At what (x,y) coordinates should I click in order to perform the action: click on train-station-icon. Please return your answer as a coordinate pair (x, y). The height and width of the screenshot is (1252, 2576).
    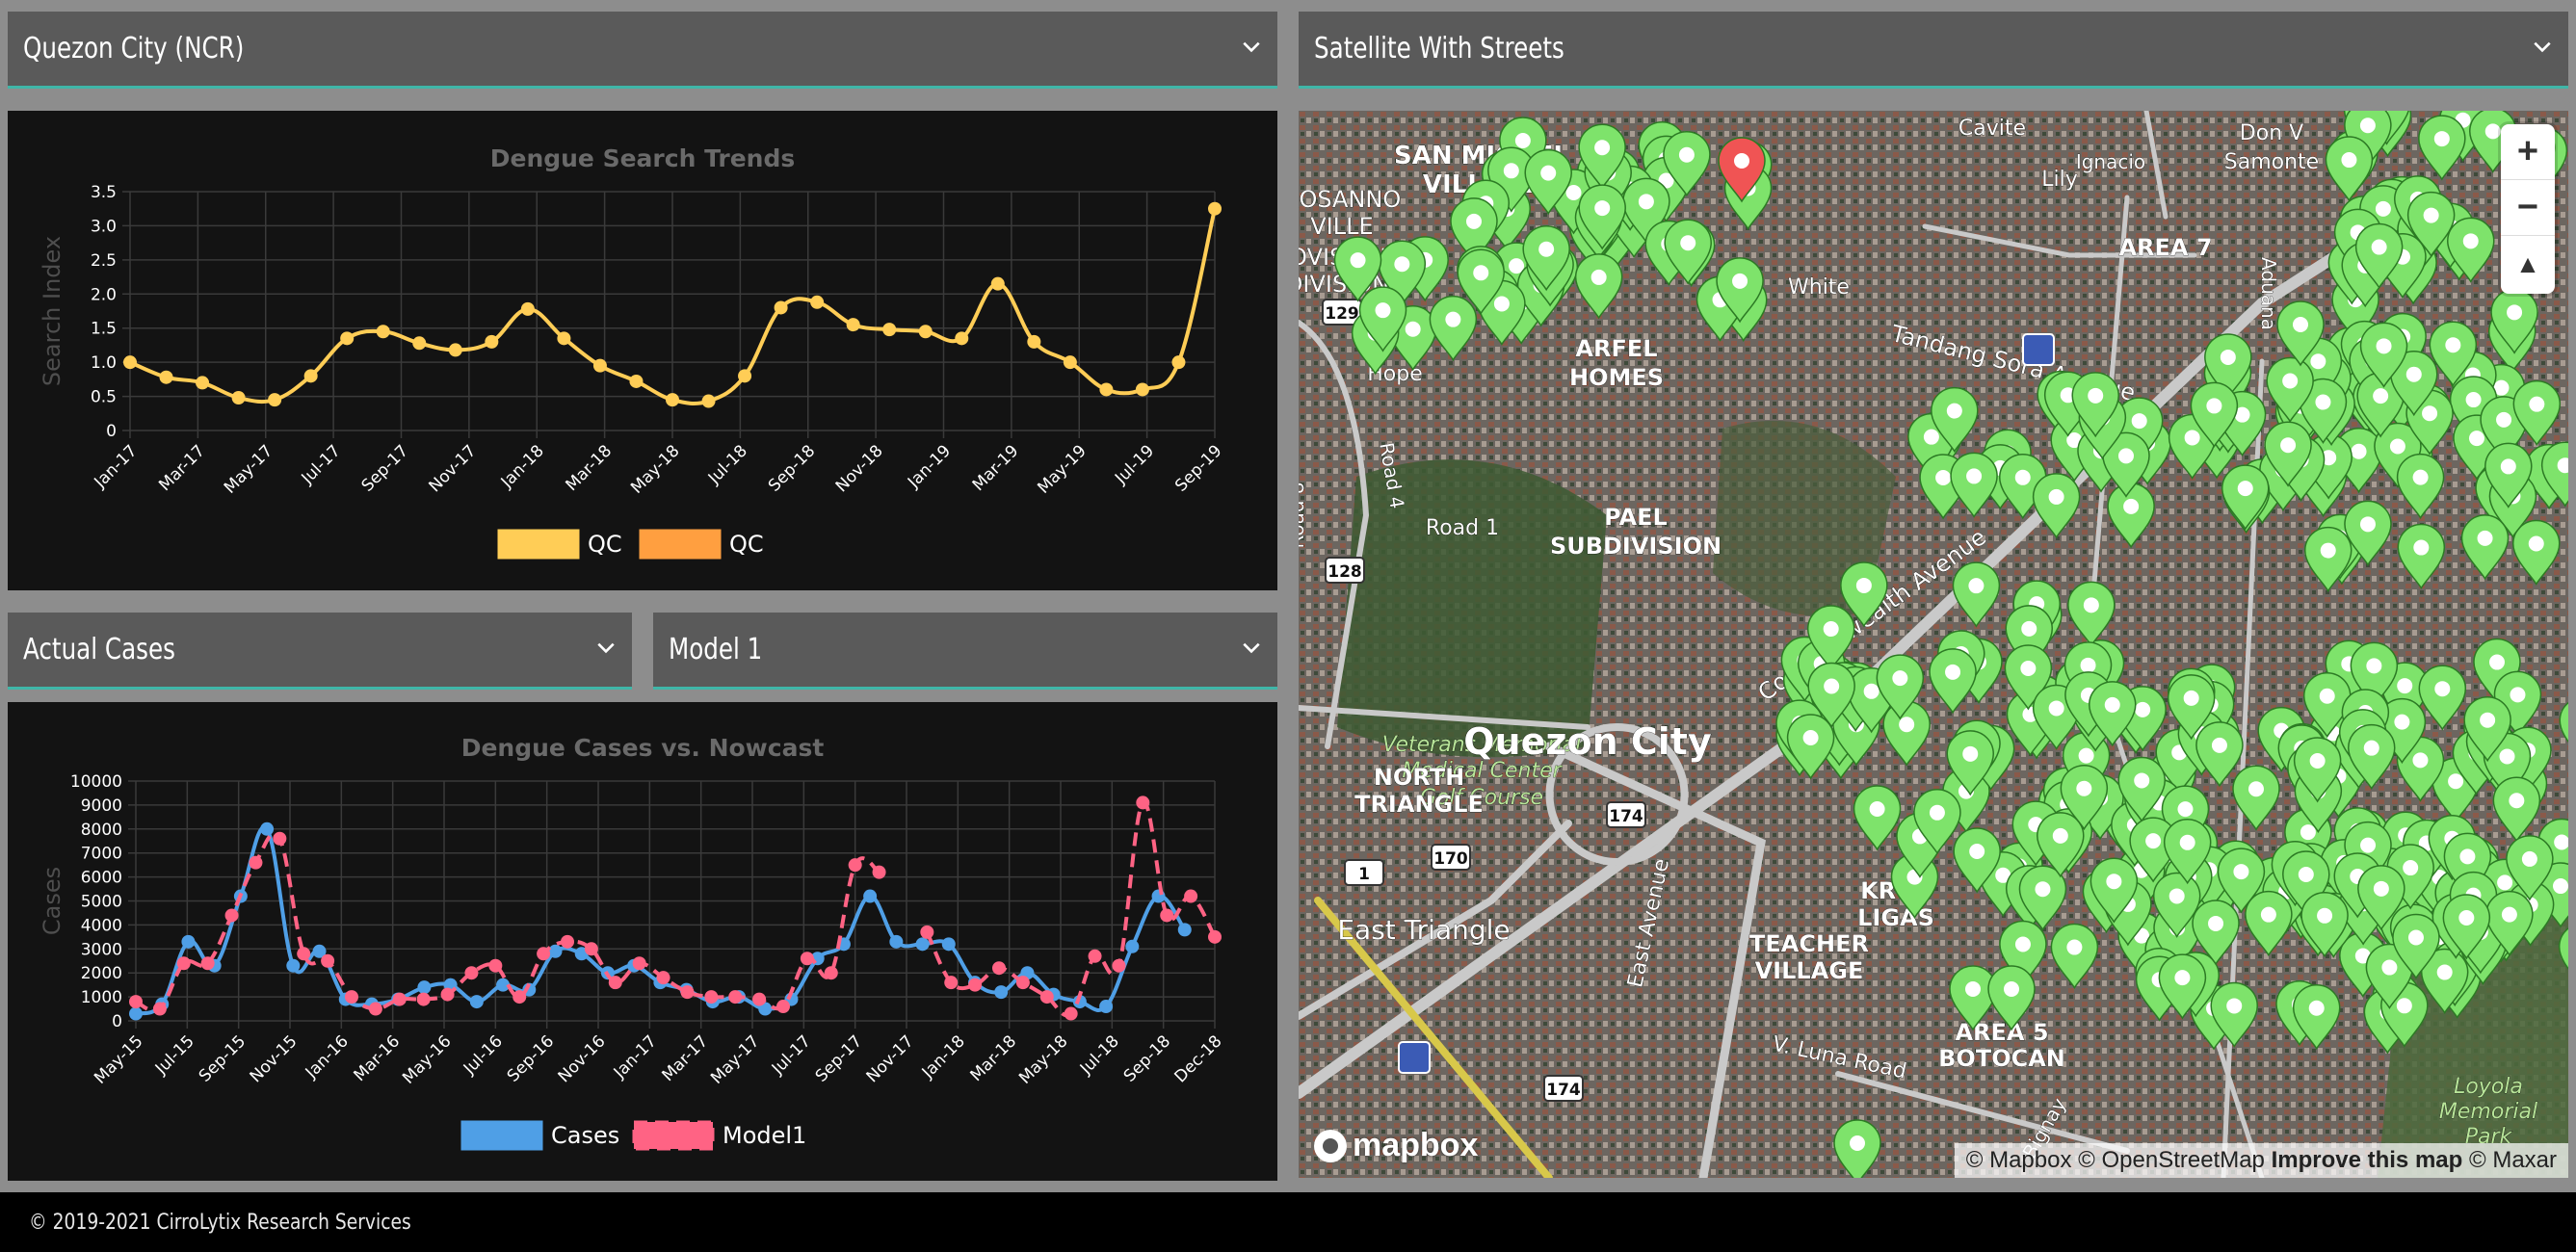
    Looking at the image, I should click on (1414, 1057).